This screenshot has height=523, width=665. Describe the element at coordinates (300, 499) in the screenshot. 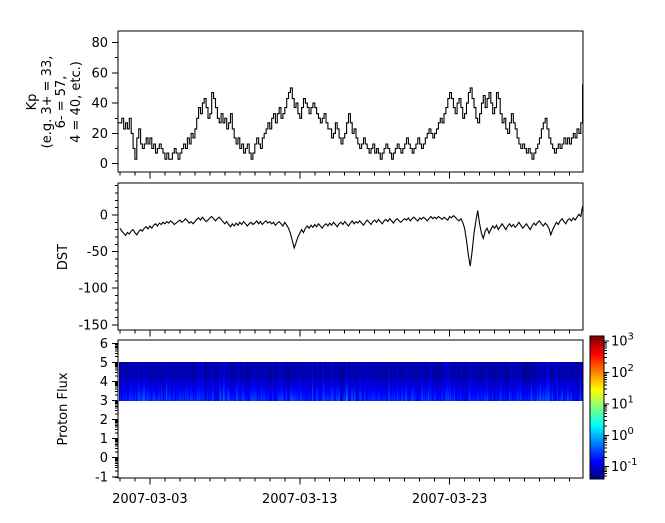

I see `x-tick-label: 2007-03-13` at that location.